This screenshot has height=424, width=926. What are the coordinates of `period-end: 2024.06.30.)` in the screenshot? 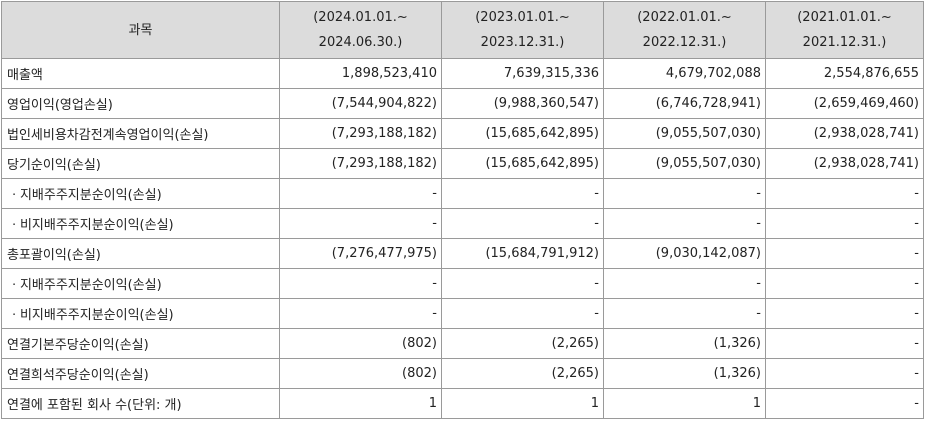 It's located at (360, 42).